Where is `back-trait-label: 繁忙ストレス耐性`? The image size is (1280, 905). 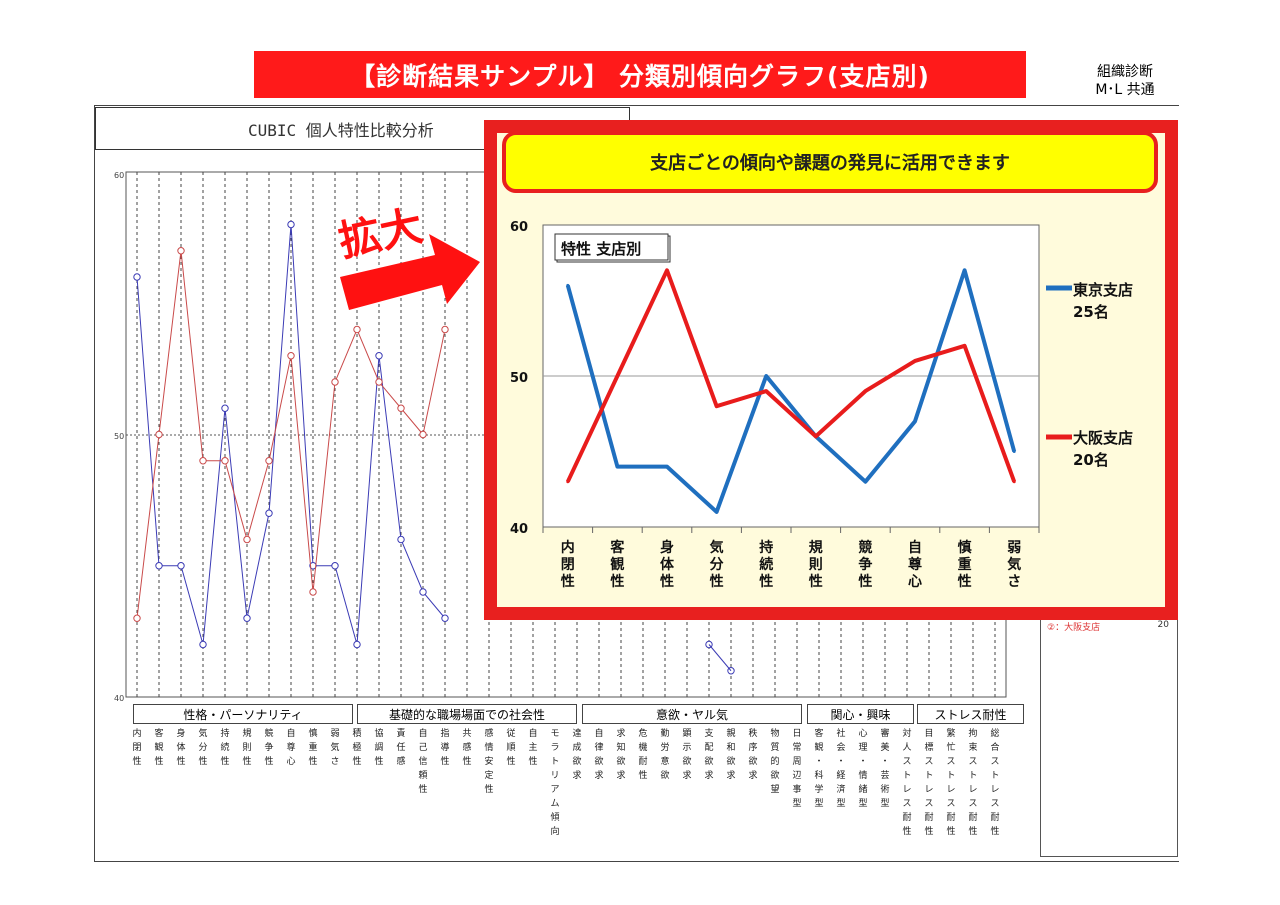
back-trait-label: 繁忙ストレス耐性 is located at coordinates (951, 783).